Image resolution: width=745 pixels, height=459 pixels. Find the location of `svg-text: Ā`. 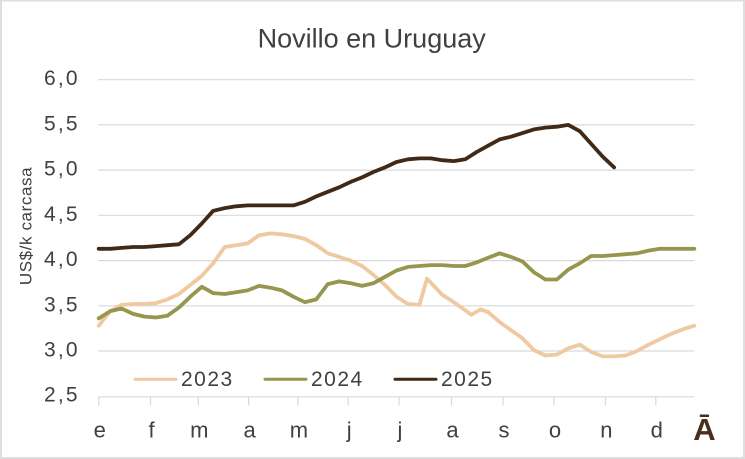

svg-text: Ā is located at coordinates (704, 429).